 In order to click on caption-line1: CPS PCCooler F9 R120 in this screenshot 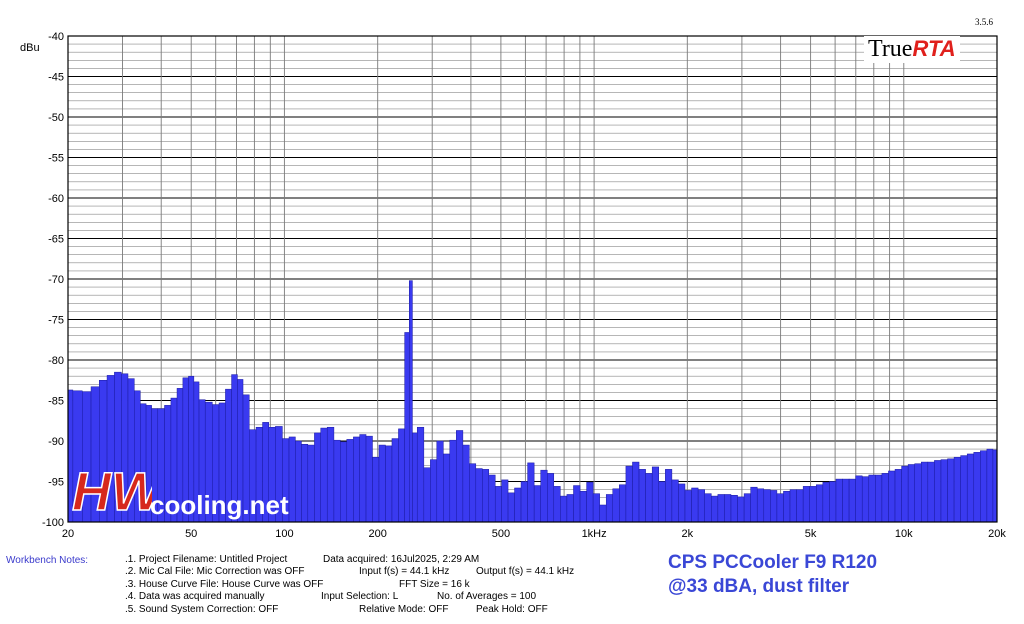, I will do `click(773, 562)`.